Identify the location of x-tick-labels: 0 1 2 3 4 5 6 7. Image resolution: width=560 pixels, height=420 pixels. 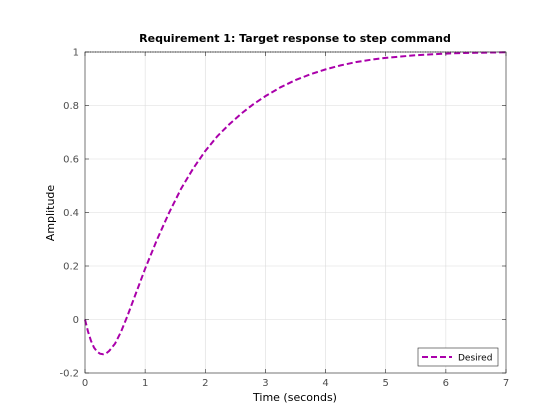
(295, 383).